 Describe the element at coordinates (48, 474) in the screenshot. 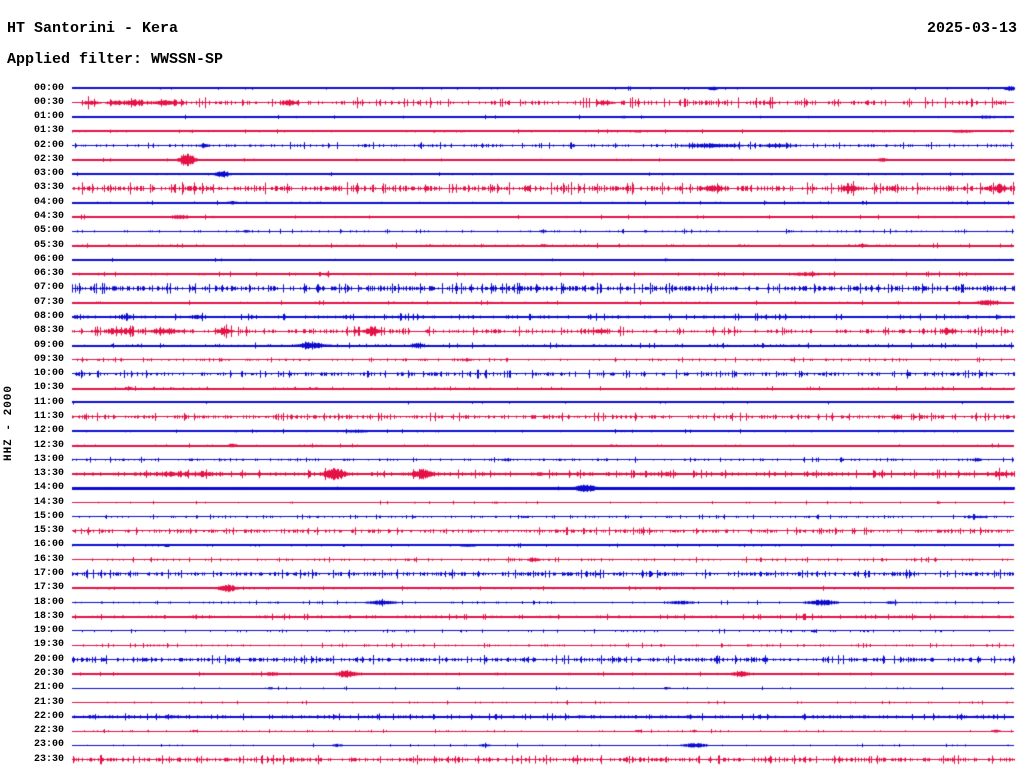

I see `time-label-1330: 13:30` at that location.